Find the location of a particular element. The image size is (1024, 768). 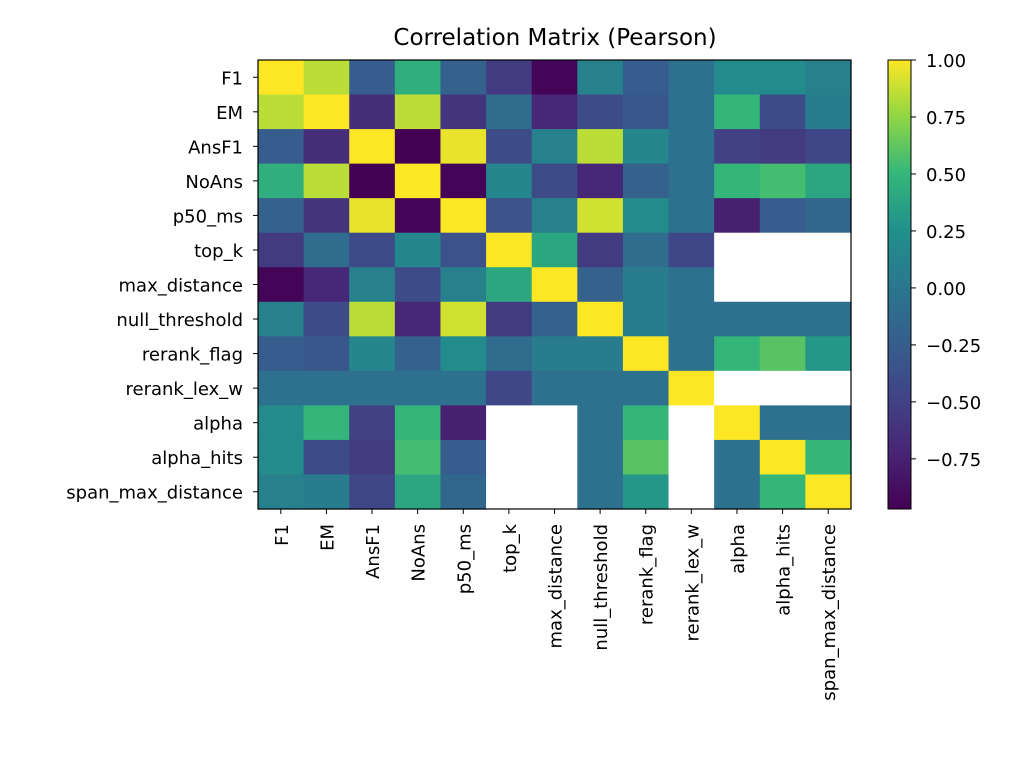

heatmap-cell-F1-AnsF1 is located at coordinates (372, 78).